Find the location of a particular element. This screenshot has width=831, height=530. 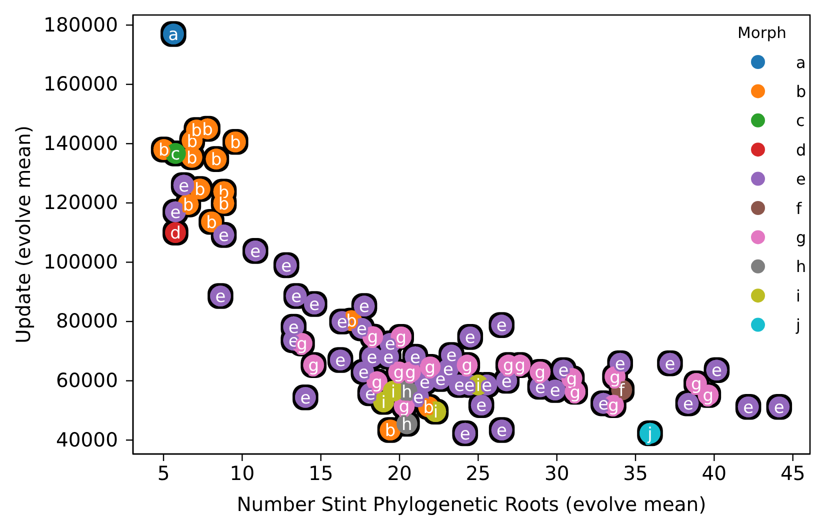

legend-label: f is located at coordinates (799, 208).